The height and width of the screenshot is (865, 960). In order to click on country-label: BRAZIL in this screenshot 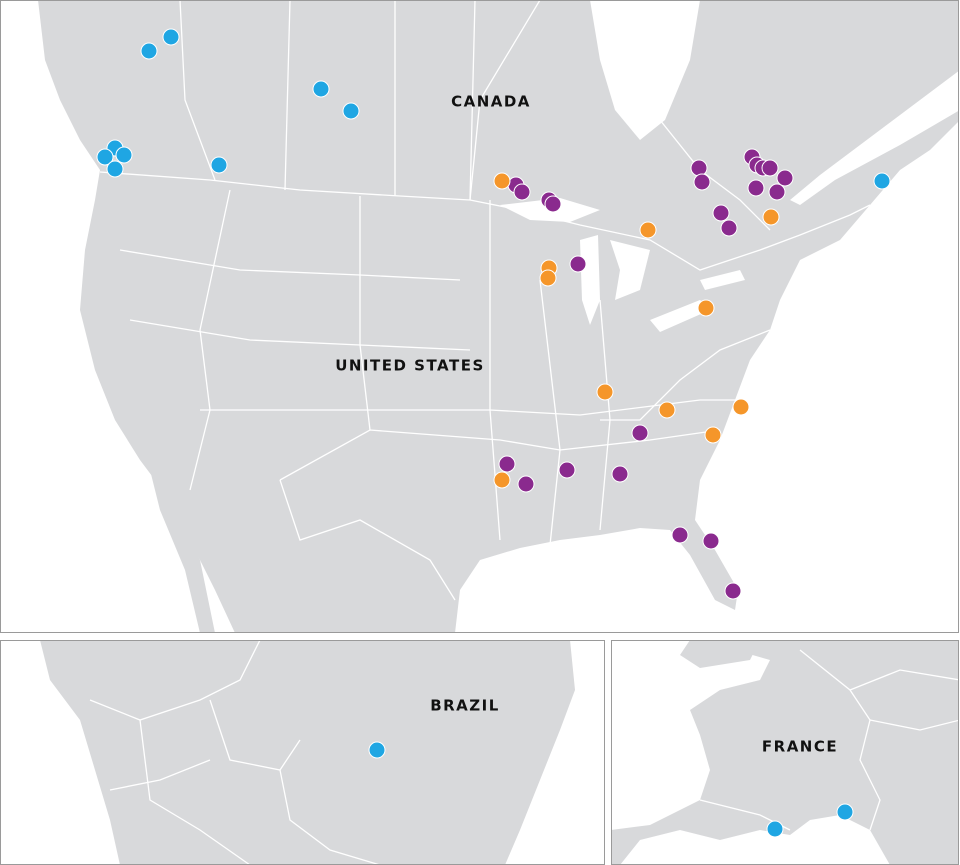, I will do `click(465, 706)`.